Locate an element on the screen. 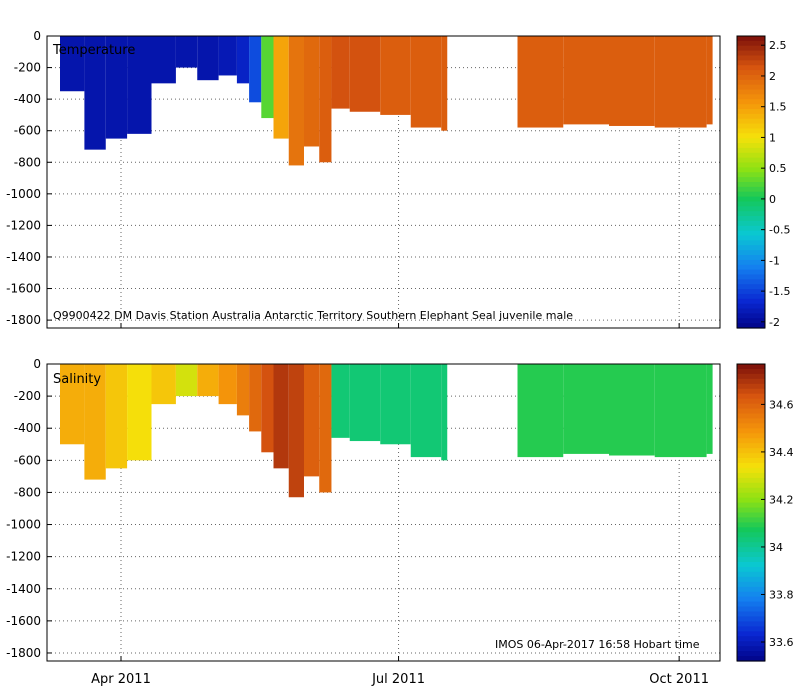 This screenshot has height=700, width=799. y-tick-label: -1000 is located at coordinates (23, 194).